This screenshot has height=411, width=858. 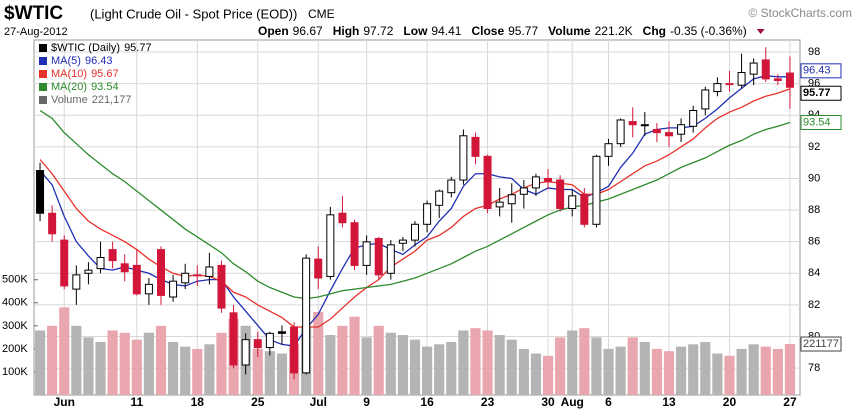 What do you see at coordinates (15, 349) in the screenshot?
I see `y2-tick-label: 200K` at bounding box center [15, 349].